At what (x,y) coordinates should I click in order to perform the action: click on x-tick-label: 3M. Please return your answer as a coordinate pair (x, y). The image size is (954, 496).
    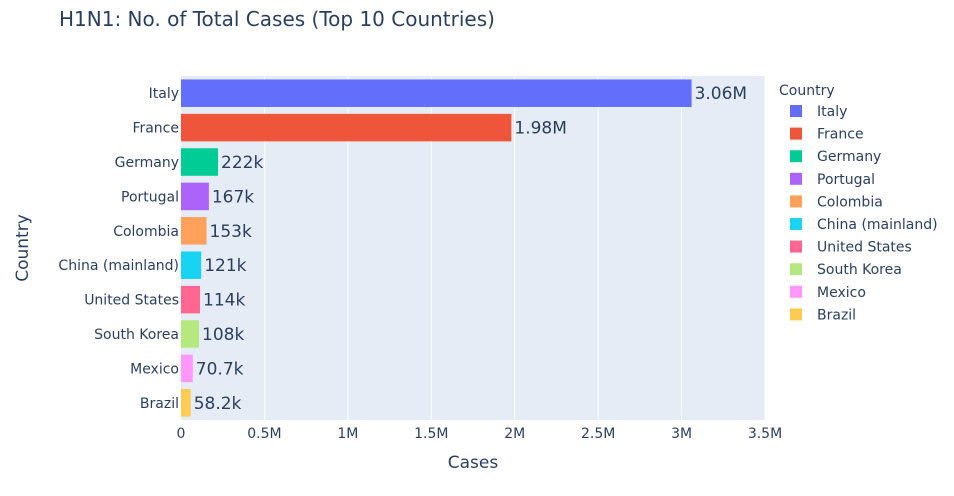
    Looking at the image, I should click on (681, 434).